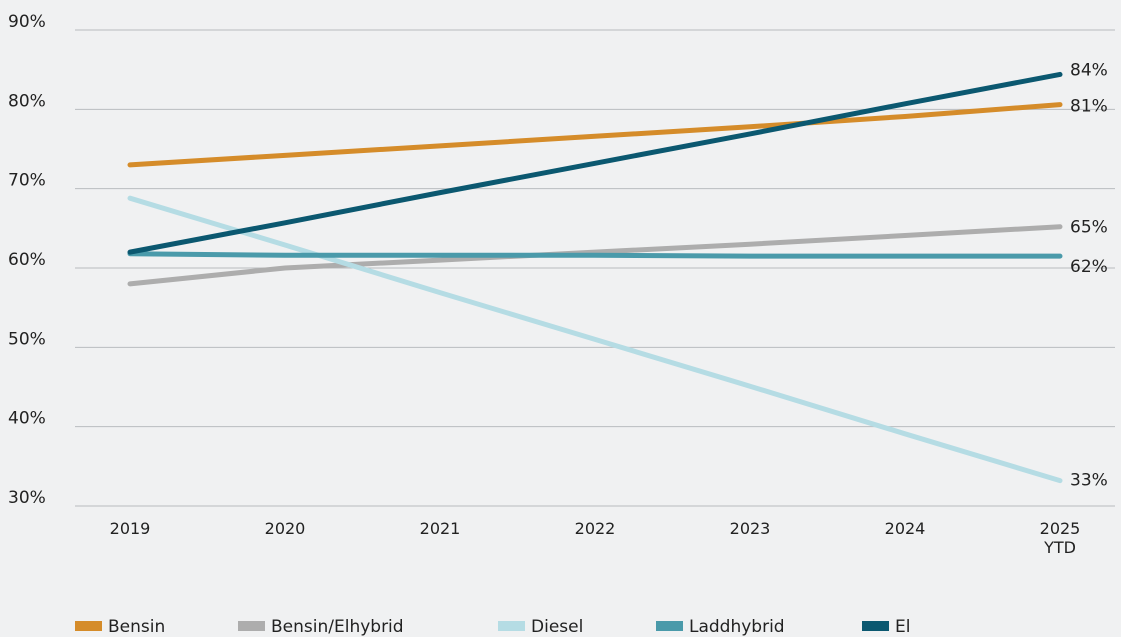 Image resolution: width=1121 pixels, height=637 pixels. What do you see at coordinates (27, 181) in the screenshot?
I see `y-tick-label: 70%` at bounding box center [27, 181].